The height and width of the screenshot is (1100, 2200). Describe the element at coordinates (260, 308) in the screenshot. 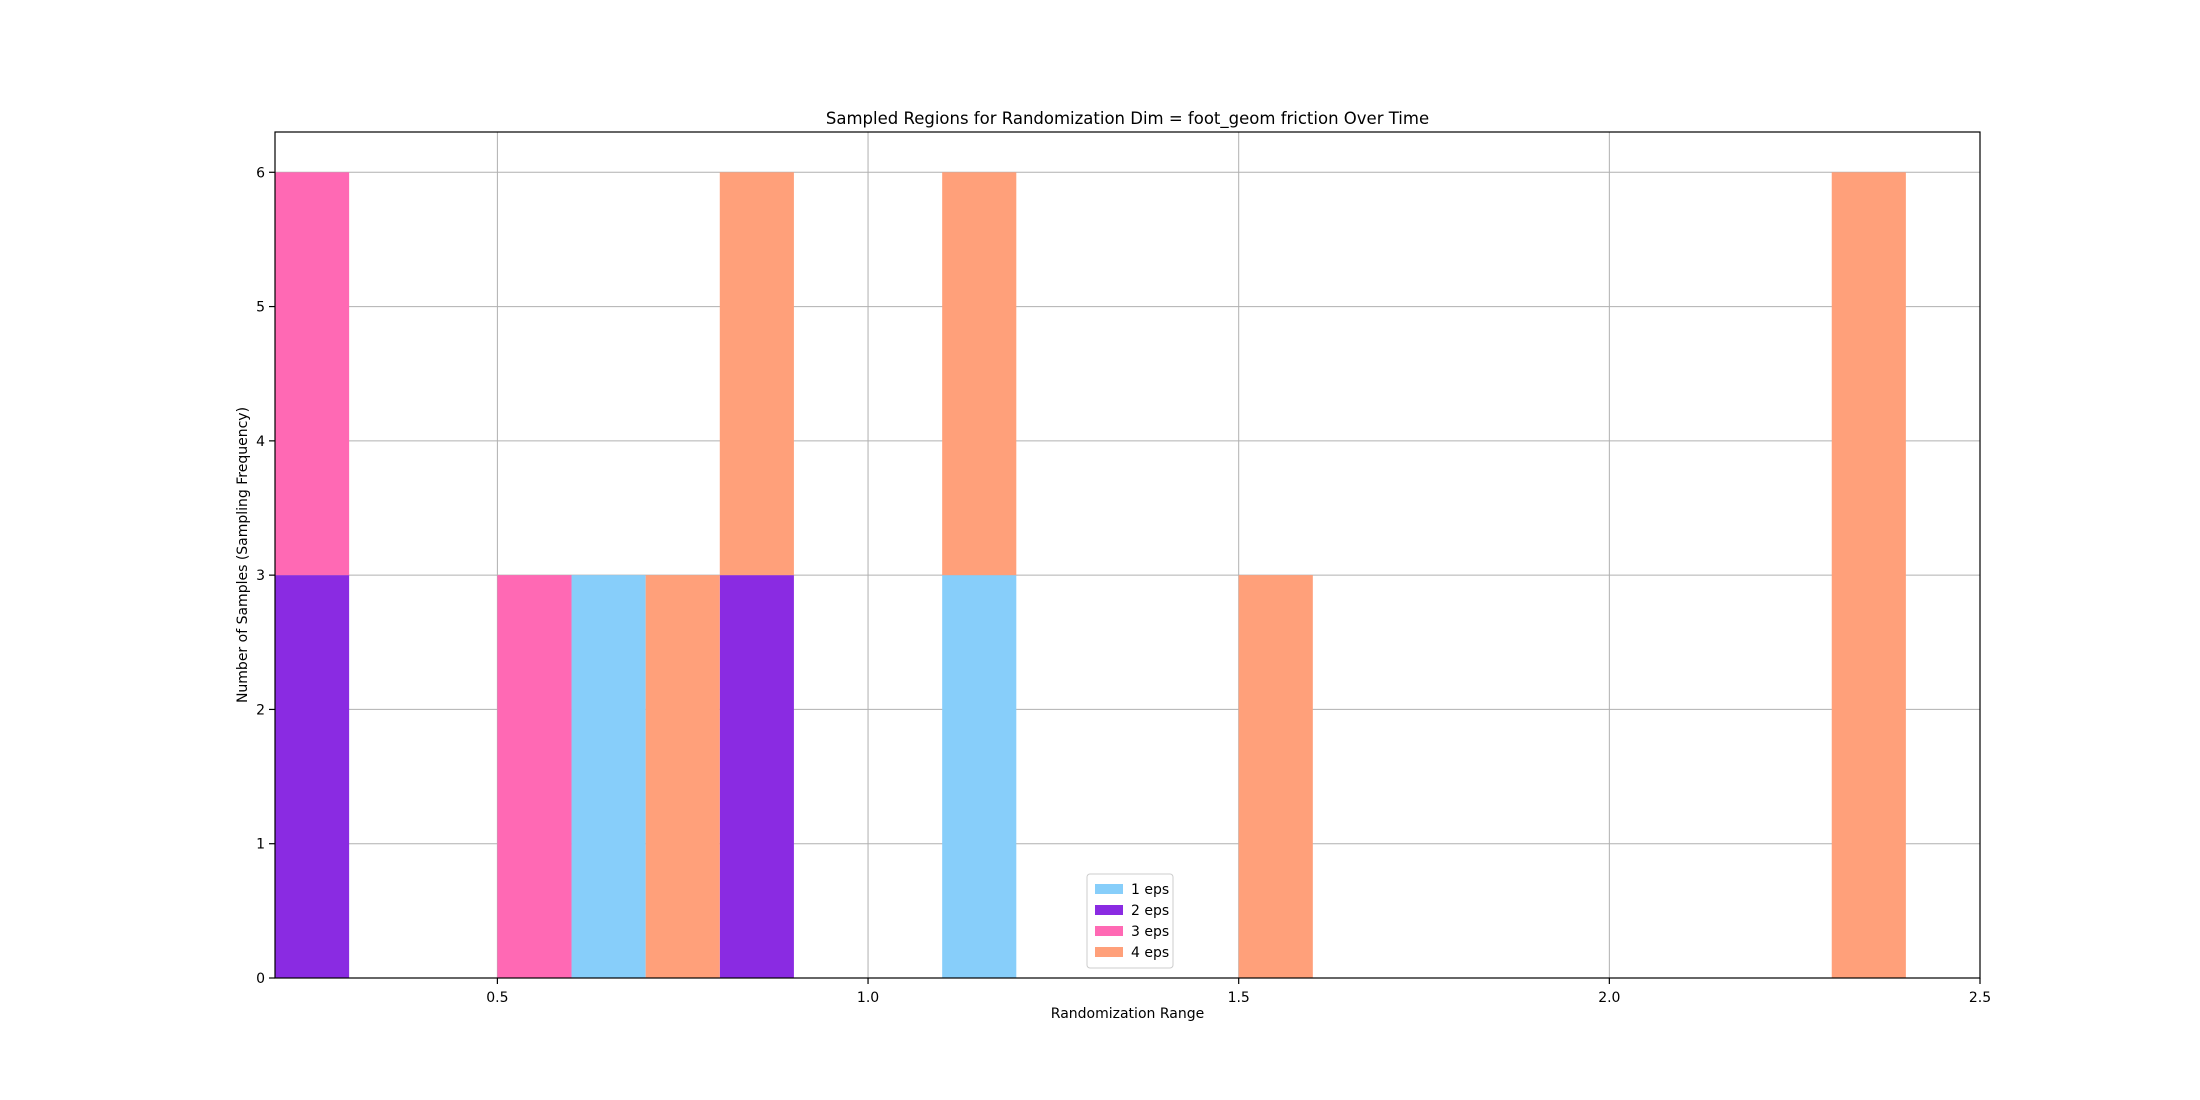

I see `y-tick-label: 5` at that location.